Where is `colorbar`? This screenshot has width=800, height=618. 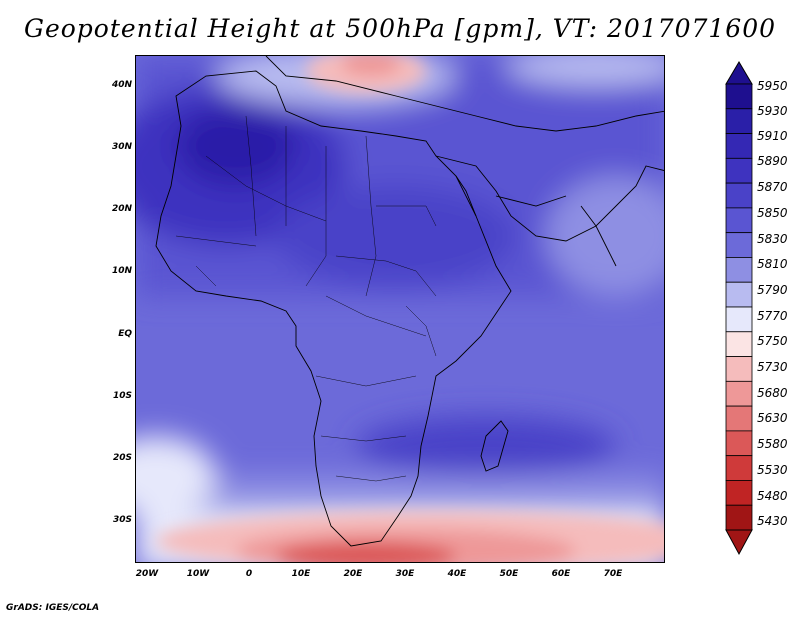
colorbar is located at coordinates (739, 308).